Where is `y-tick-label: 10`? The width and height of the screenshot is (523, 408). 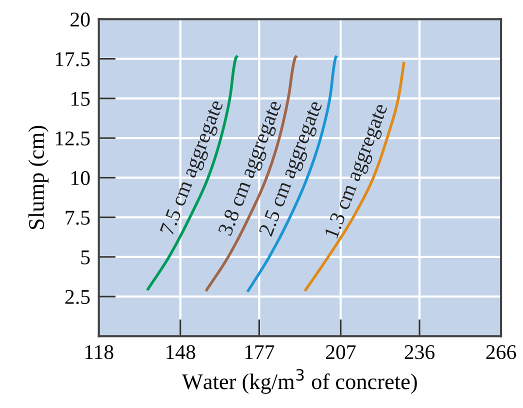 y-tick-label: 10 is located at coordinates (81, 178).